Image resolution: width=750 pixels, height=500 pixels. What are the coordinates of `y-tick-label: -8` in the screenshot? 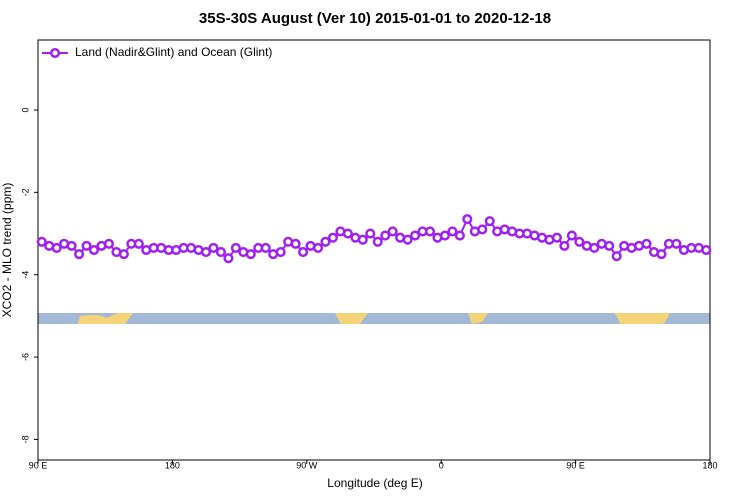 It's located at (25, 439).